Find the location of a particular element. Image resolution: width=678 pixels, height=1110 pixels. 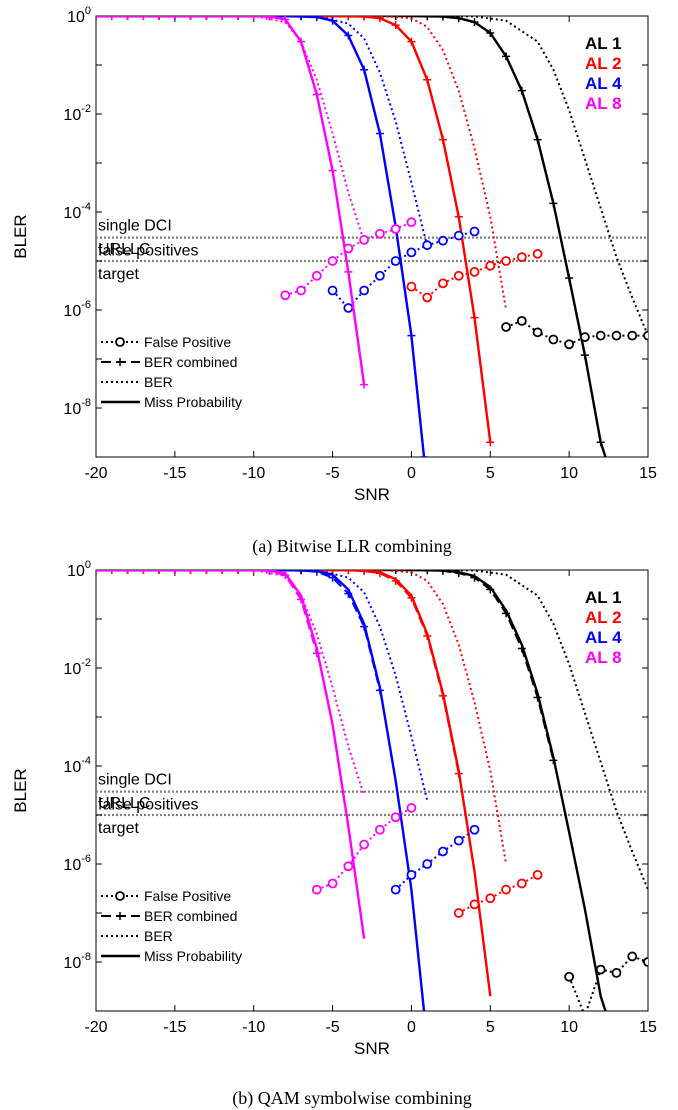

x-tick-label: -15 is located at coordinates (174, 1027).